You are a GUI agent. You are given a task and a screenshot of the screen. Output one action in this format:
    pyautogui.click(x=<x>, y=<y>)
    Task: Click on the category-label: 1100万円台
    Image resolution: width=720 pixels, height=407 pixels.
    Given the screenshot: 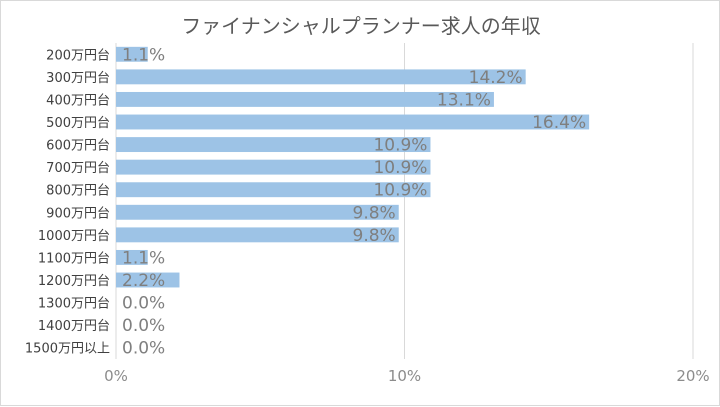 What is the action you would take?
    pyautogui.click(x=74, y=258)
    